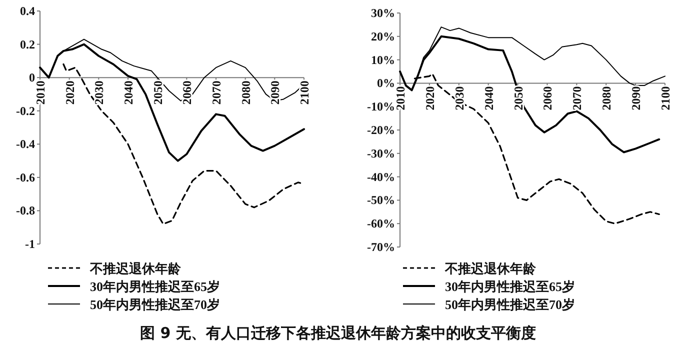  Describe the element at coordinates (27, 11) in the screenshot. I see `y-tick-label: 0.4` at that location.